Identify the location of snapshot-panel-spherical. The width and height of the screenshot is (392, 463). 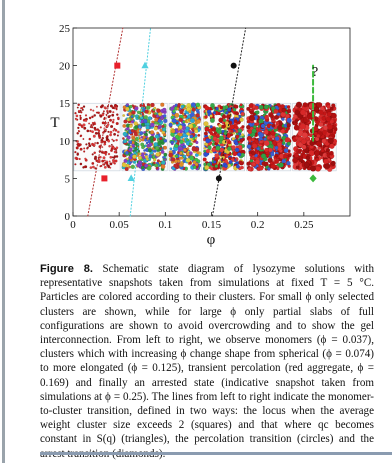
(144, 137).